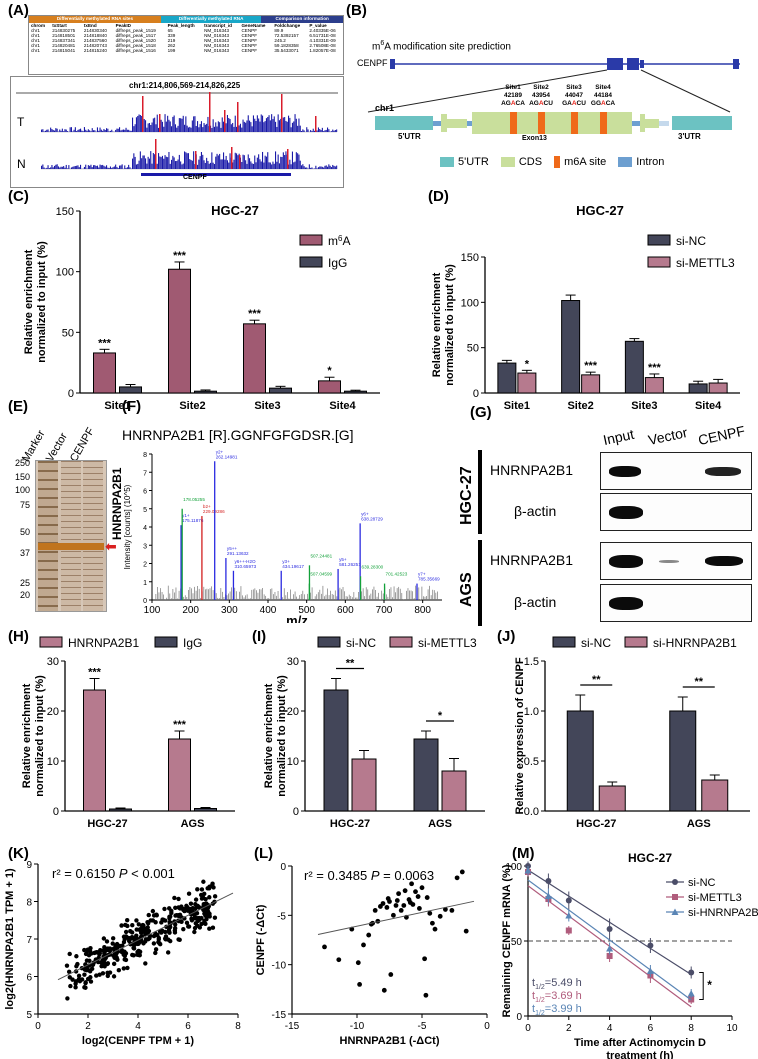 The image size is (758, 1059). What do you see at coordinates (35, 45) in the screenshot?
I see `table-cell: chr1` at bounding box center [35, 45].